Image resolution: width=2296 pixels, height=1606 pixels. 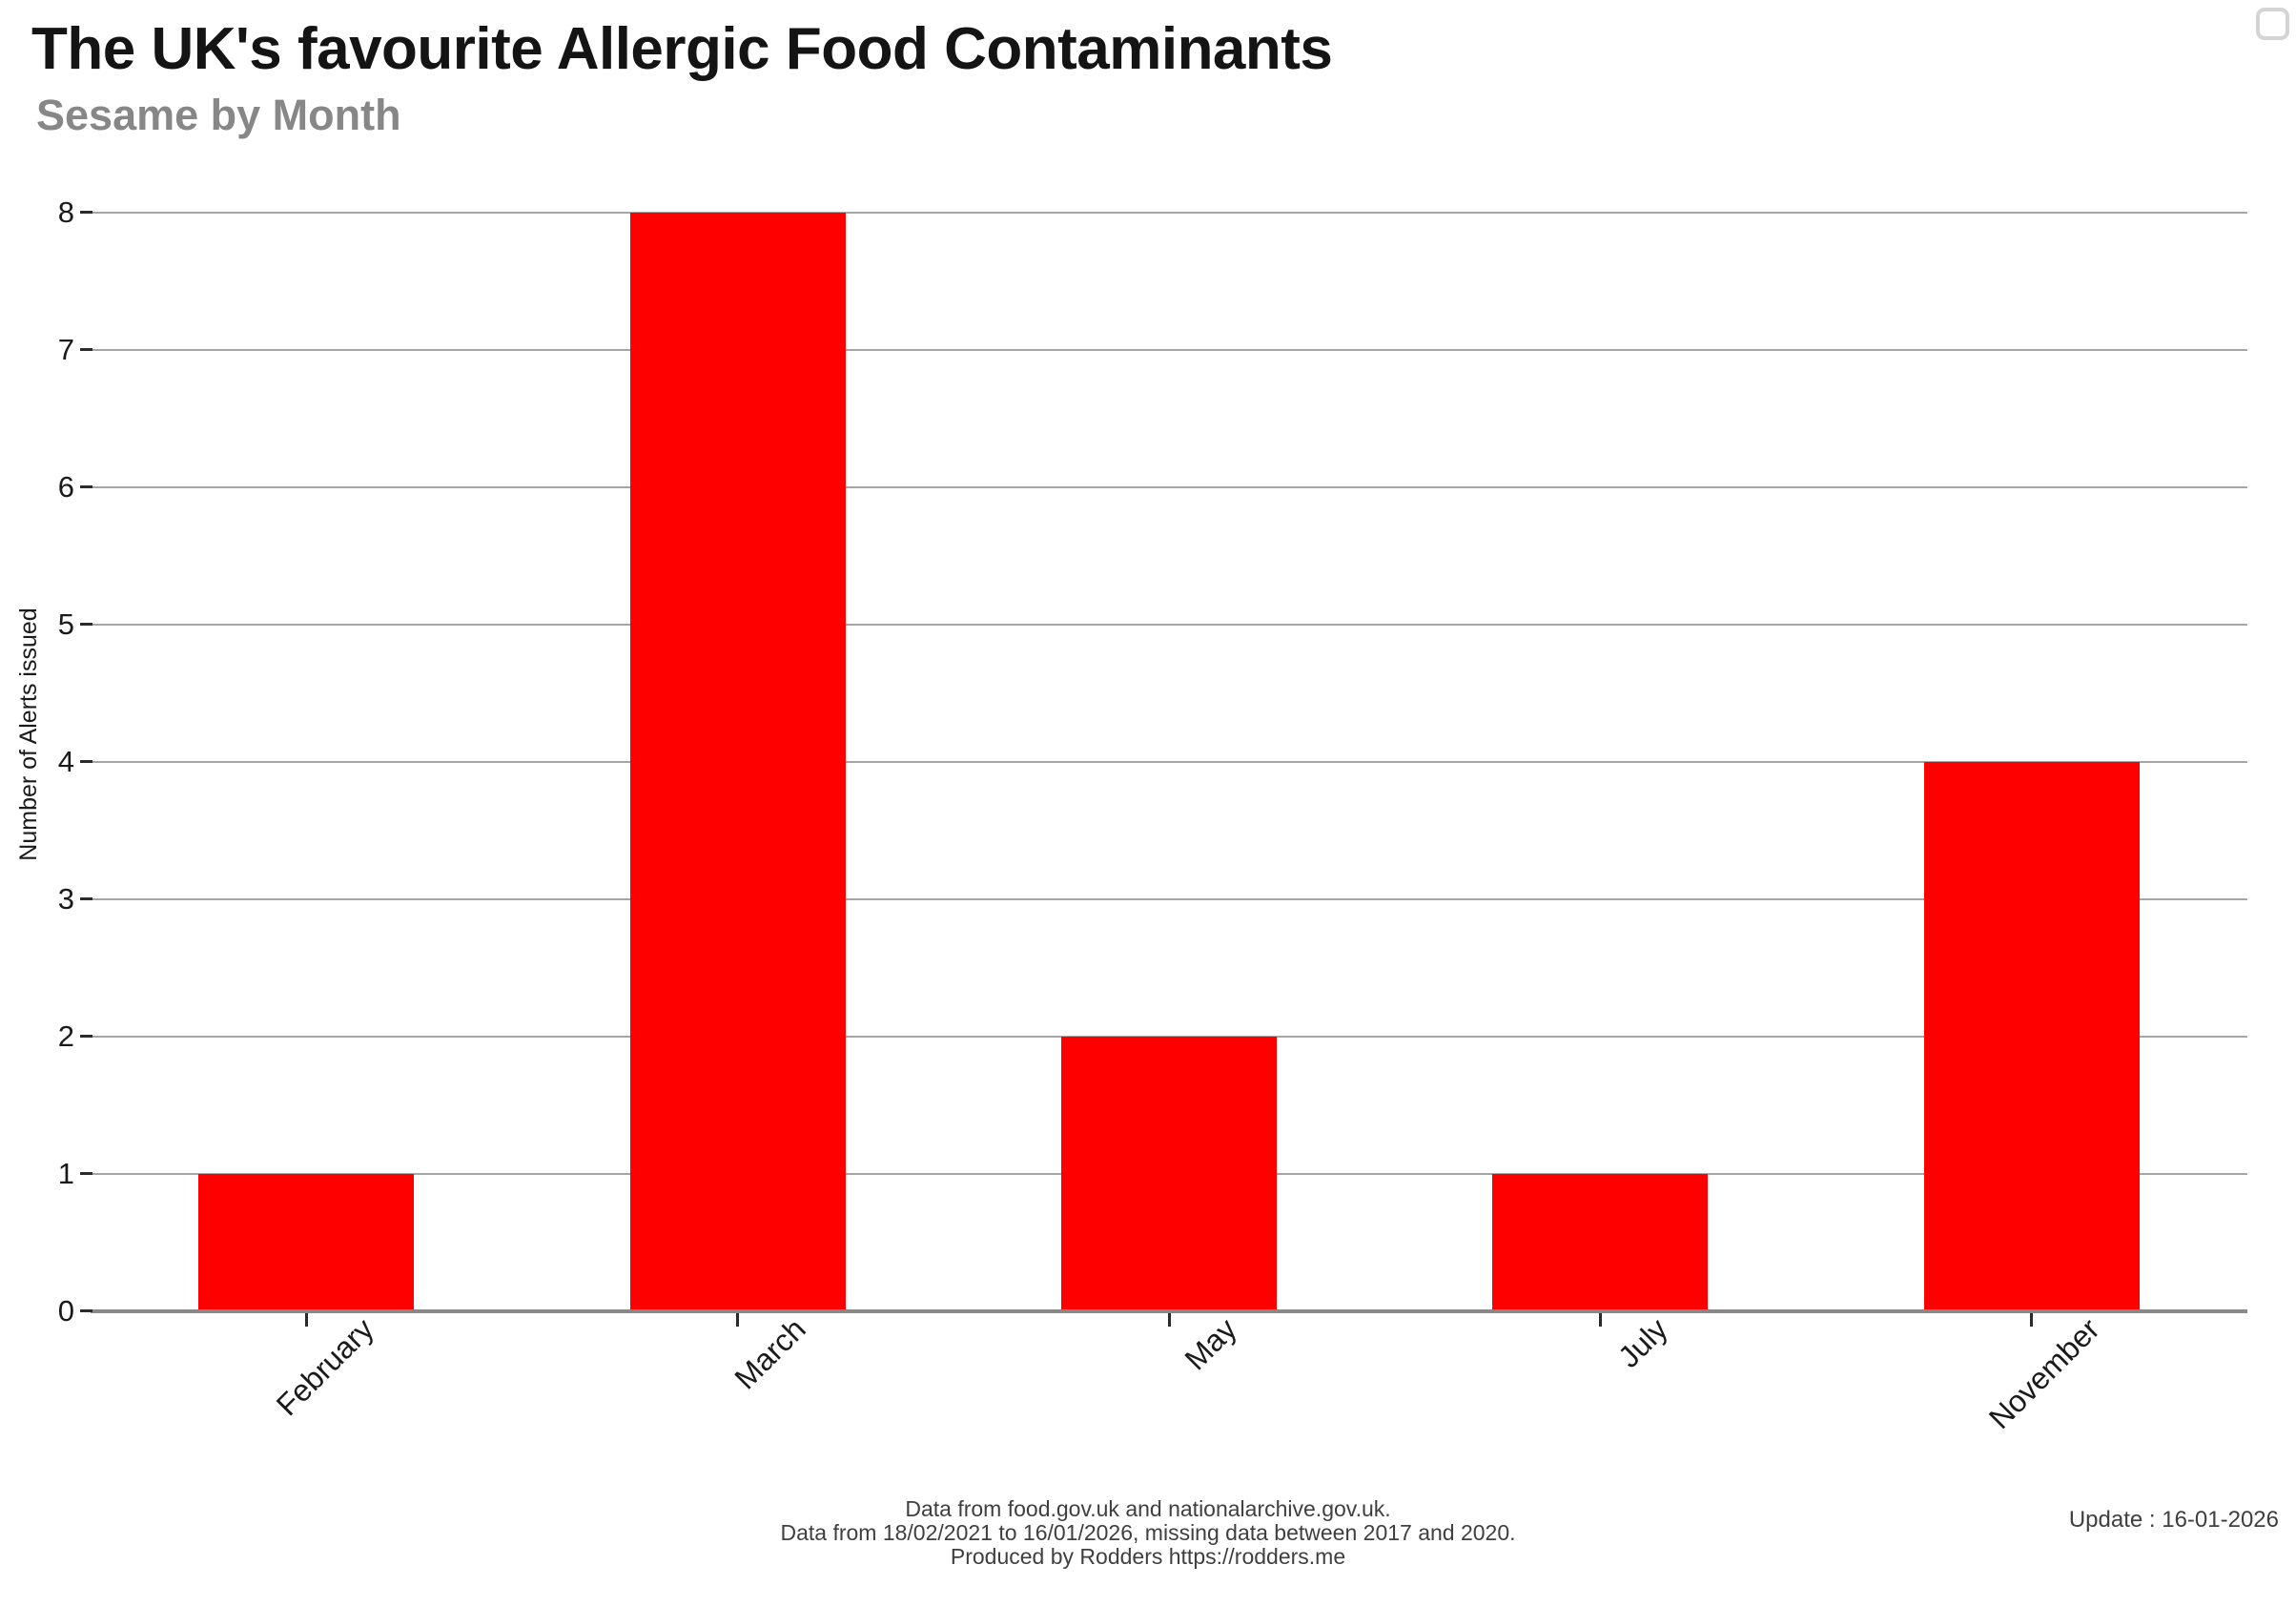 What do you see at coordinates (66, 761) in the screenshot?
I see `y-tick-label-4: 4` at bounding box center [66, 761].